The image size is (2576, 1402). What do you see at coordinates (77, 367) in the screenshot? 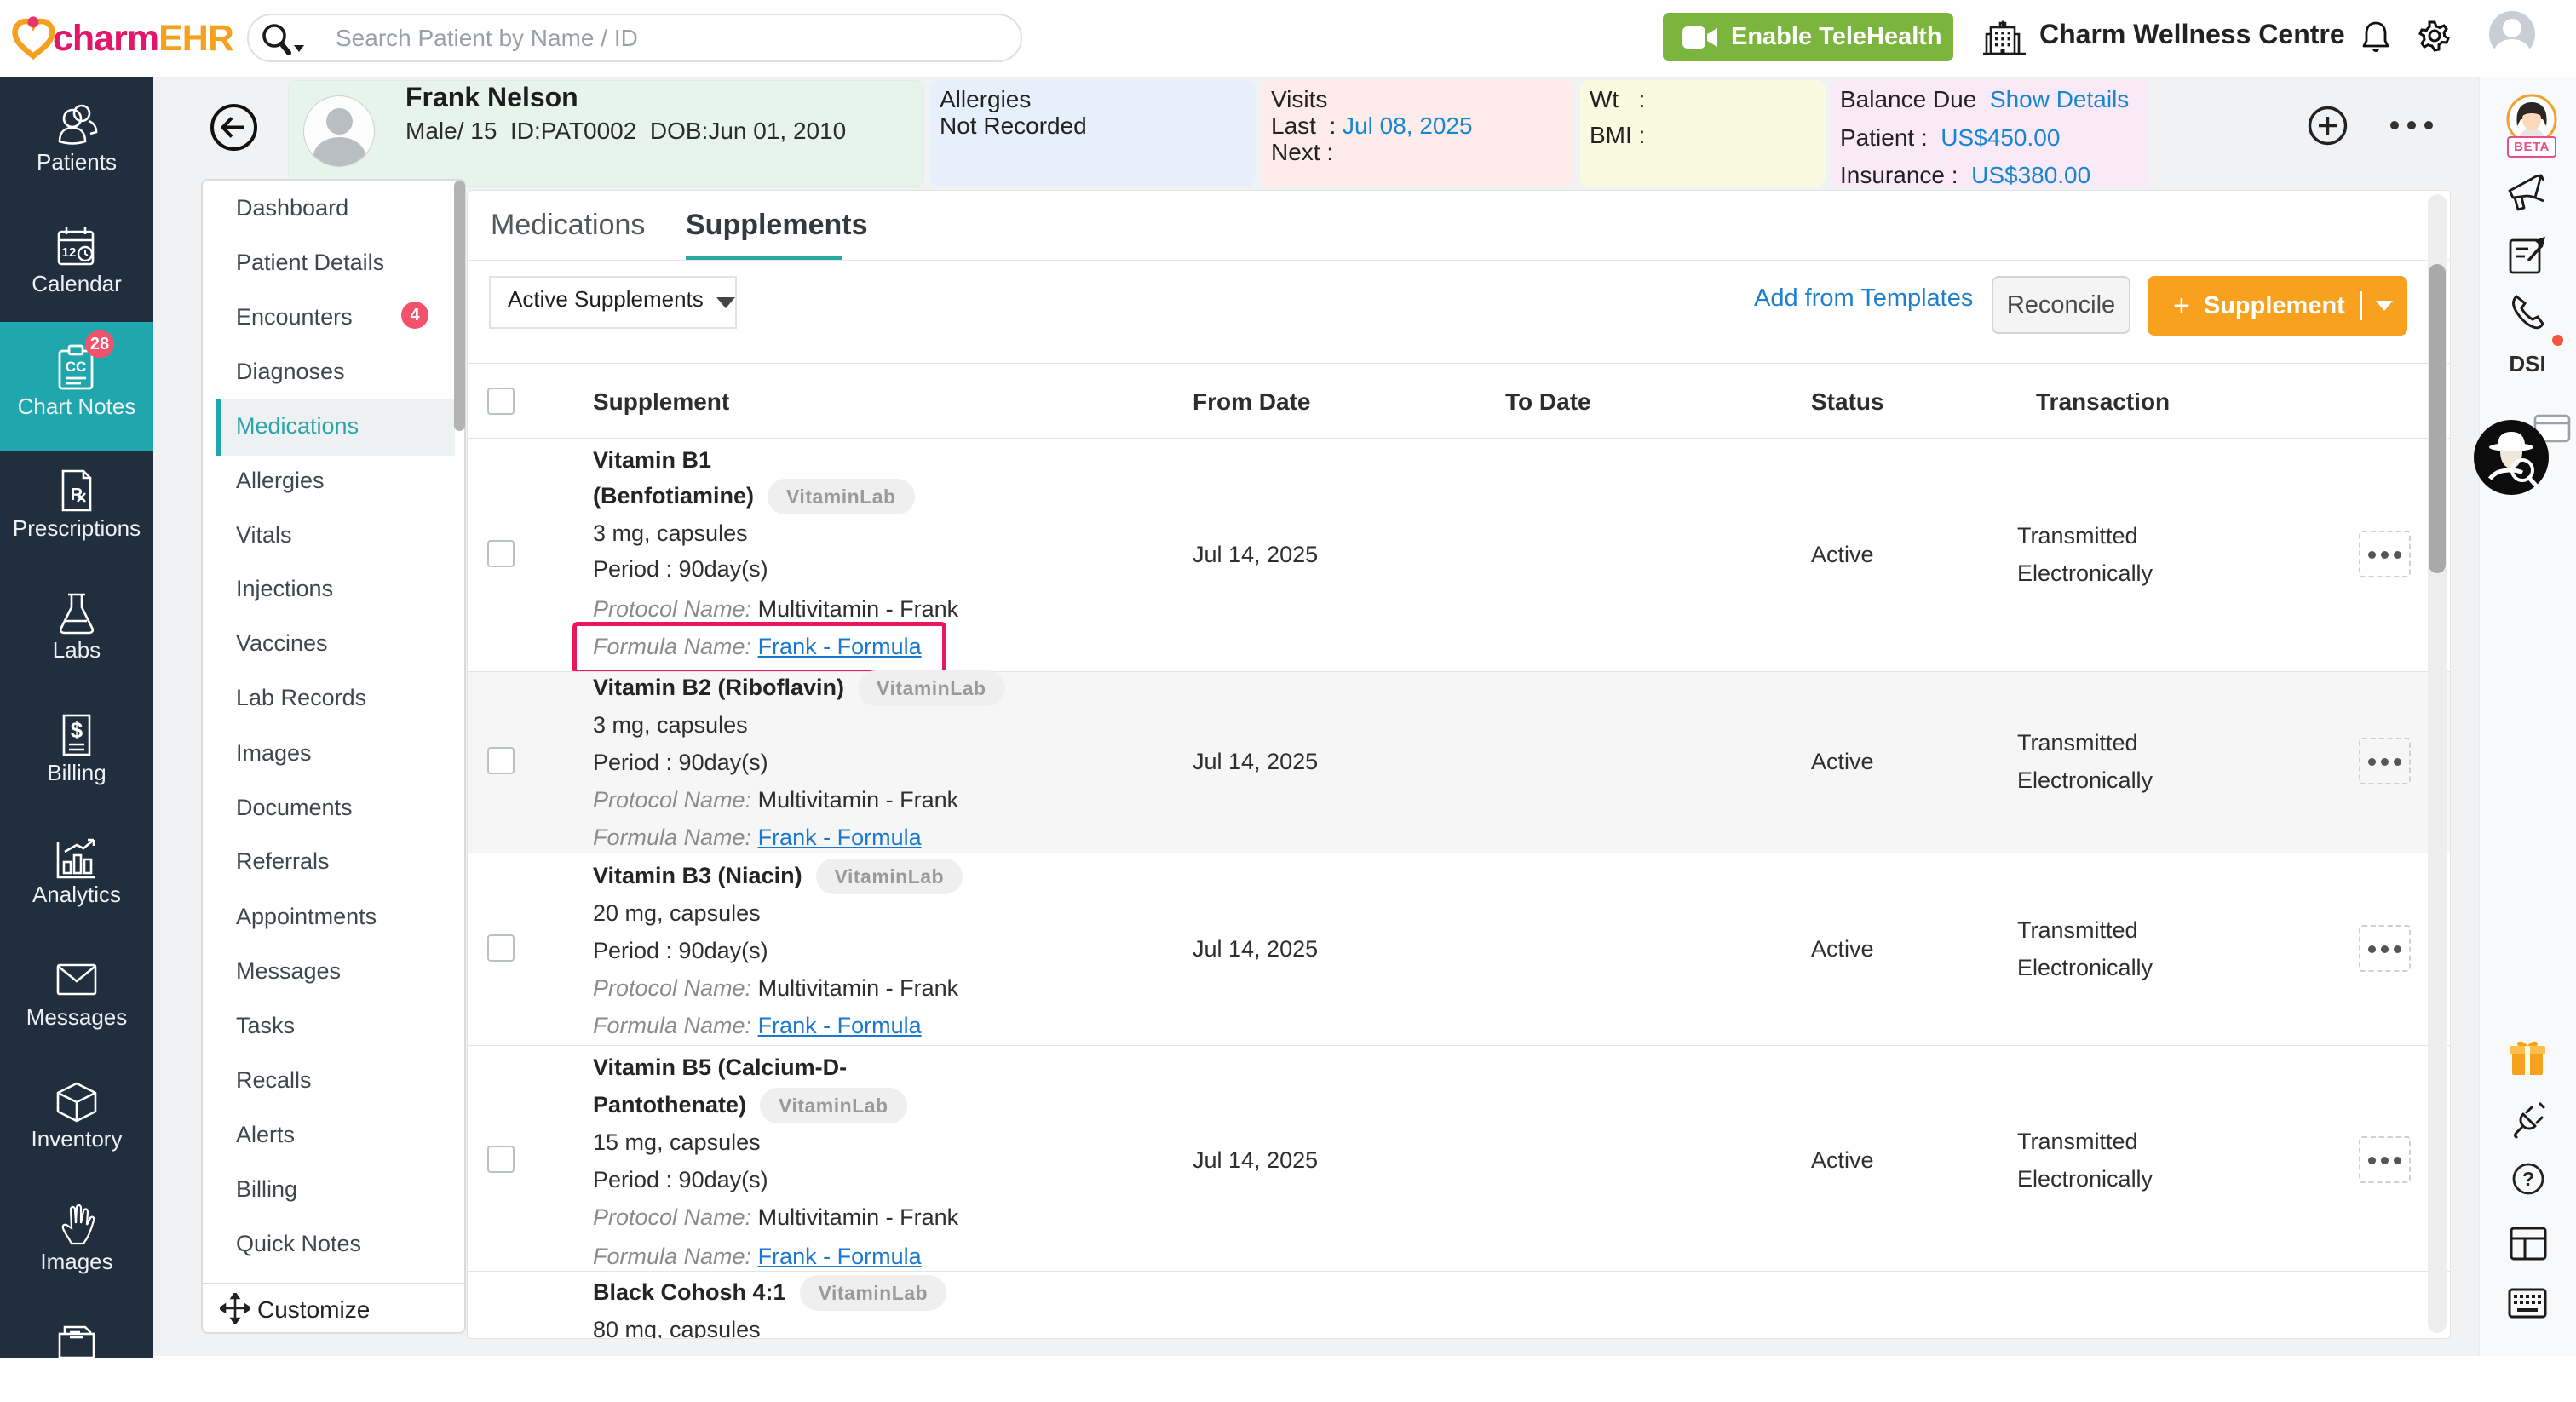
I see `svg-text: CC` at bounding box center [77, 367].